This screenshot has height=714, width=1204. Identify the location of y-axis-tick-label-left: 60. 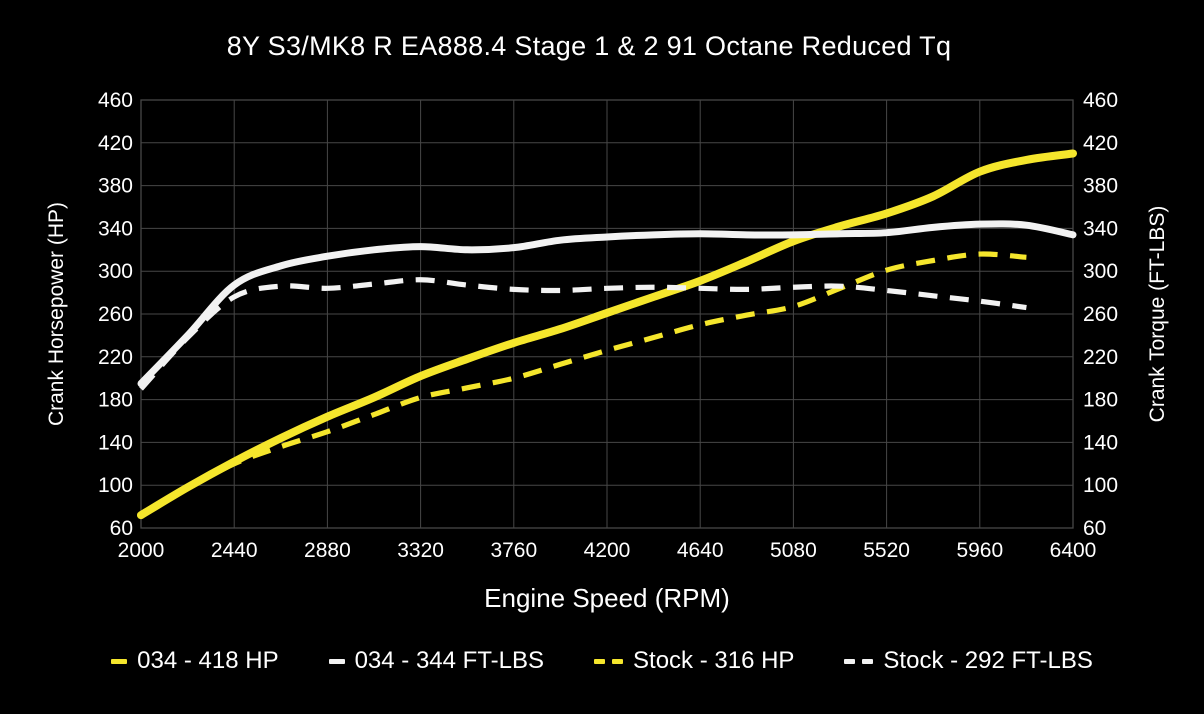
(121, 528).